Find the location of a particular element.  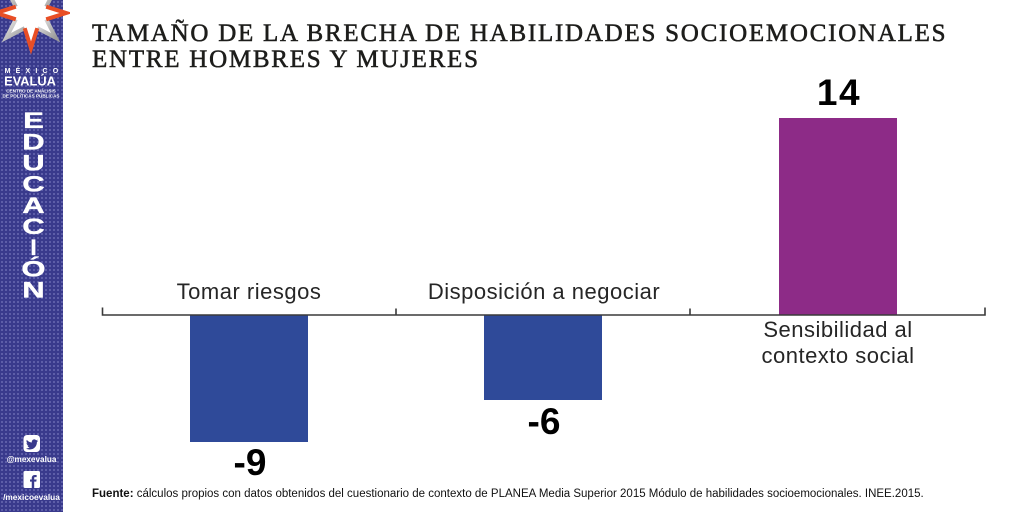

svg-text: N is located at coordinates (33, 290).